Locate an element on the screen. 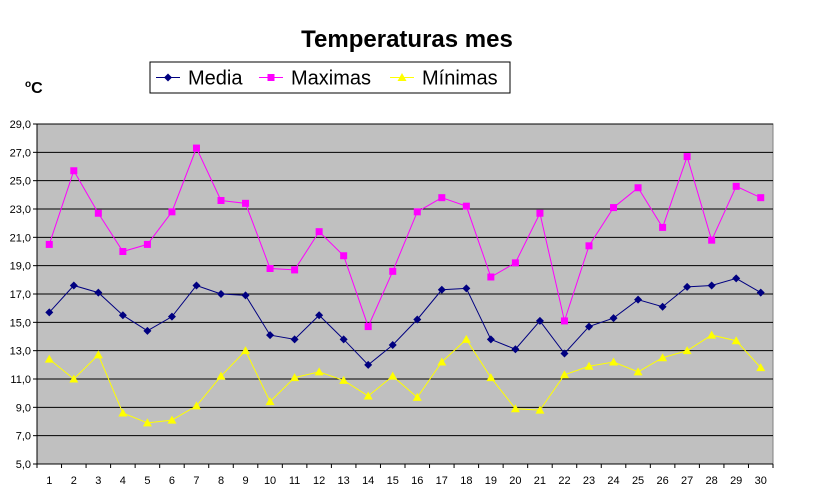 Image resolution: width=815 pixels, height=502 pixels. y-unit-label: oC is located at coordinates (34, 88).